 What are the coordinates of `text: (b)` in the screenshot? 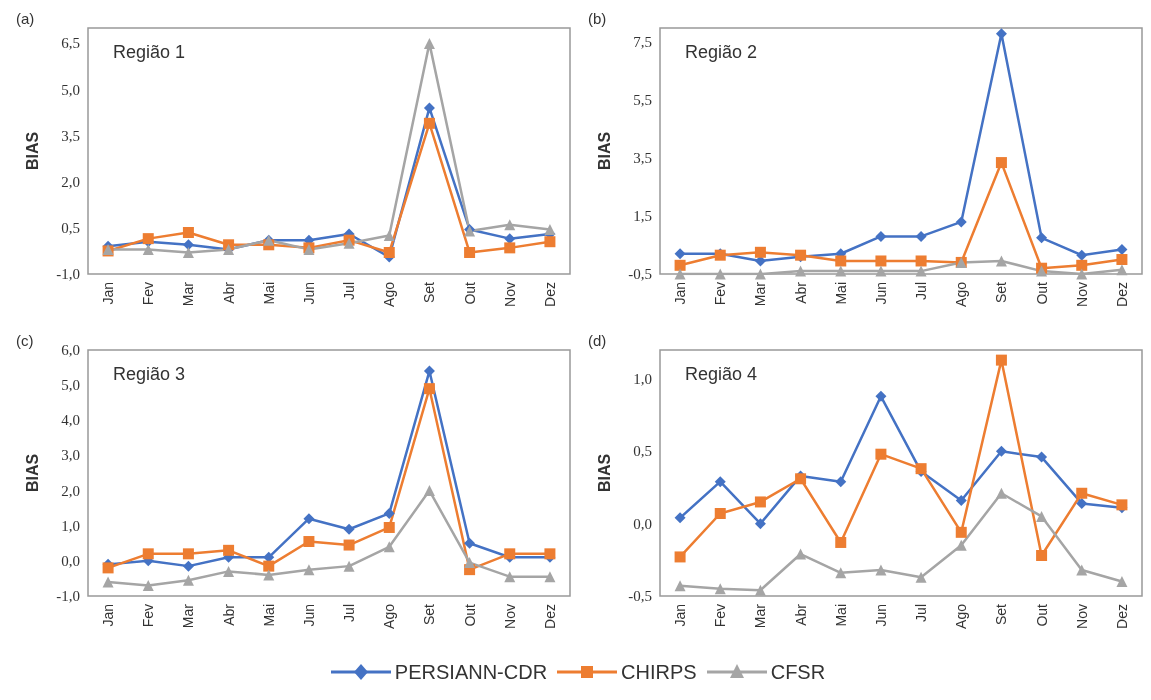 It's located at (597, 18).